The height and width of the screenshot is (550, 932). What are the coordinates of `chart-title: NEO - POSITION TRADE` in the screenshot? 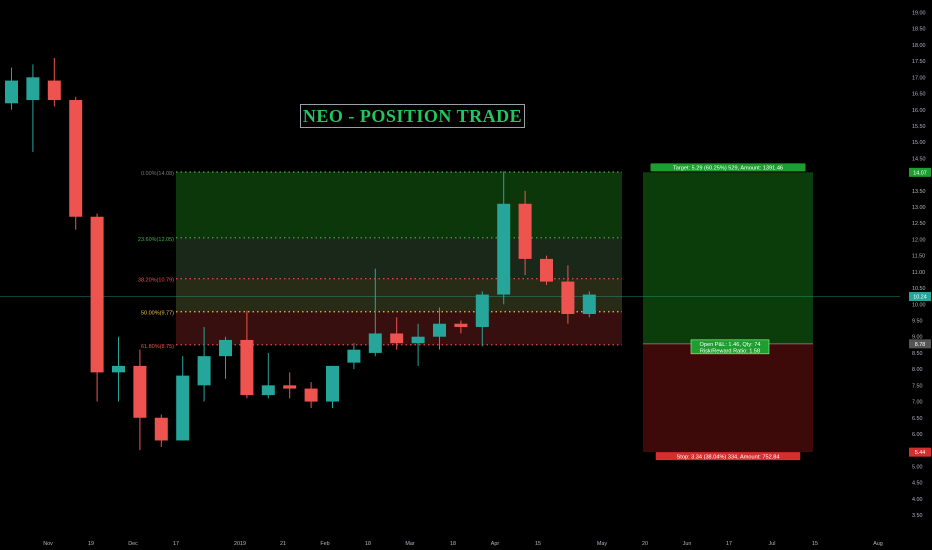 It's located at (412, 115).